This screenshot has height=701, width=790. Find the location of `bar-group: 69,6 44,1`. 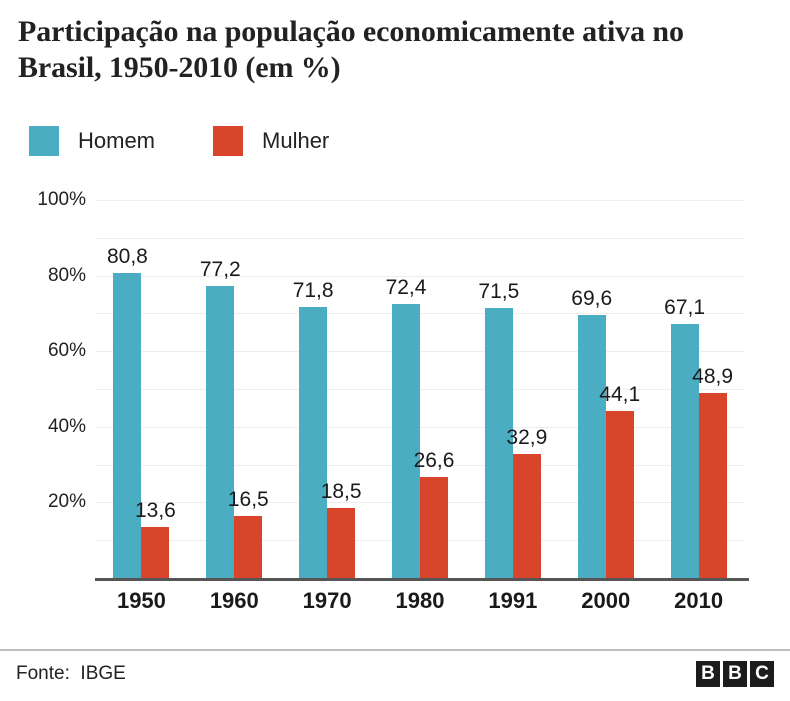

bar-group: 69,6 44,1 is located at coordinates (605, 389).